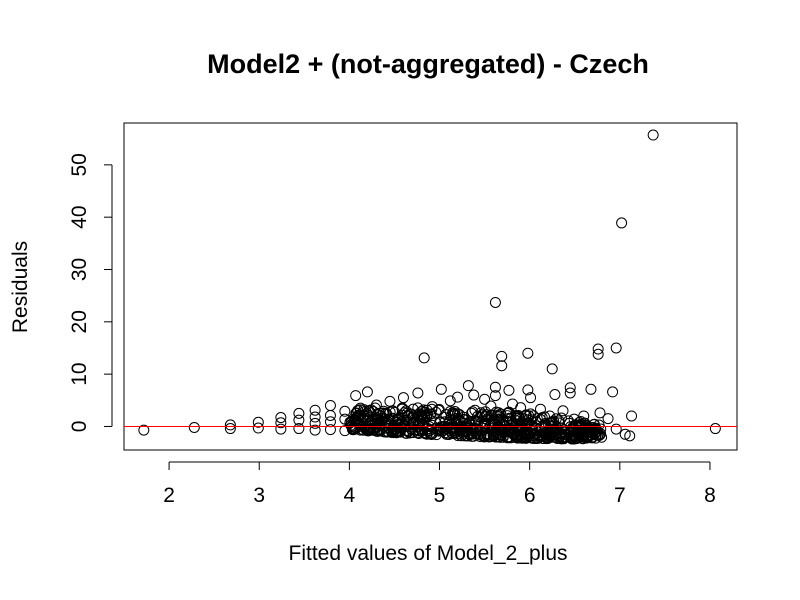 The height and width of the screenshot is (600, 800). Describe the element at coordinates (350, 495) in the screenshot. I see `x-tick-label: 4` at that location.